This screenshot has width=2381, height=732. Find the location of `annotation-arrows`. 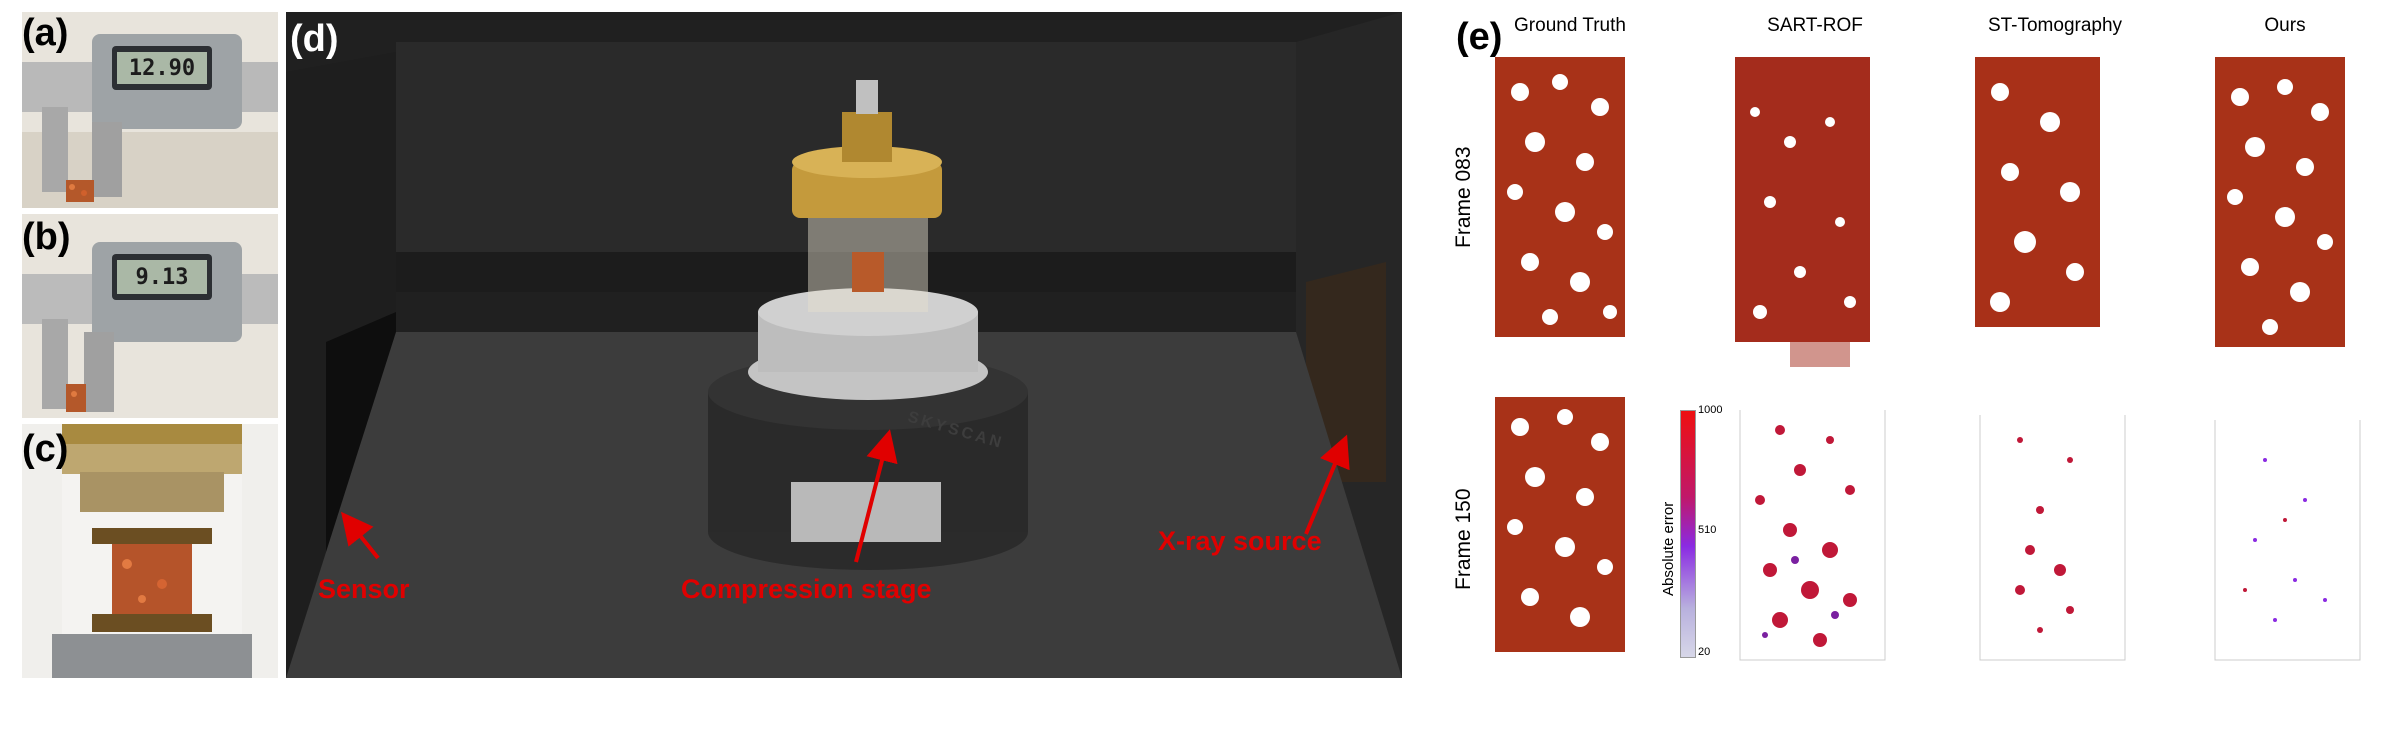

annotation-arrows is located at coordinates (845, 496).